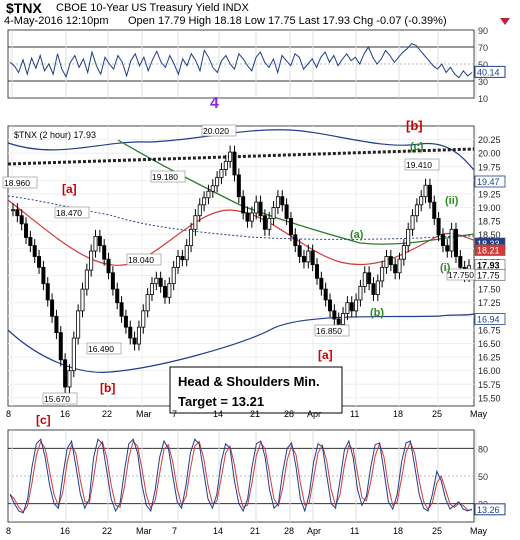 This screenshot has width=520, height=540. What do you see at coordinates (479, 531) in the screenshot?
I see `stoch-x-label: May` at bounding box center [479, 531].